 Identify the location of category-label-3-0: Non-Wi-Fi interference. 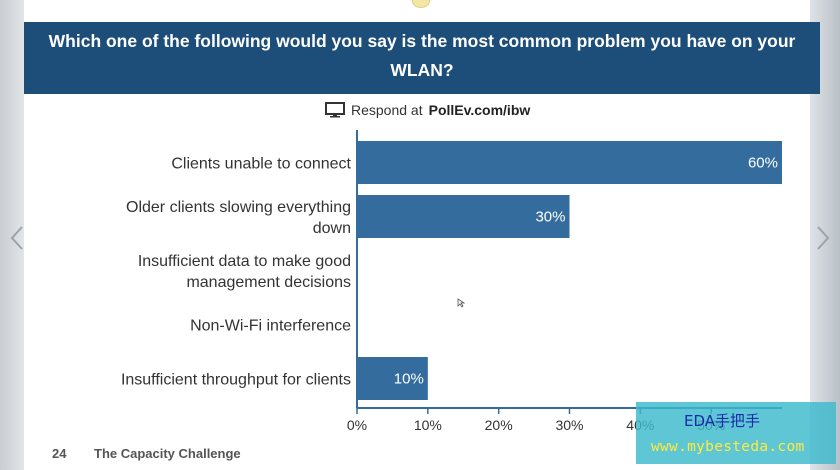
(270, 326).